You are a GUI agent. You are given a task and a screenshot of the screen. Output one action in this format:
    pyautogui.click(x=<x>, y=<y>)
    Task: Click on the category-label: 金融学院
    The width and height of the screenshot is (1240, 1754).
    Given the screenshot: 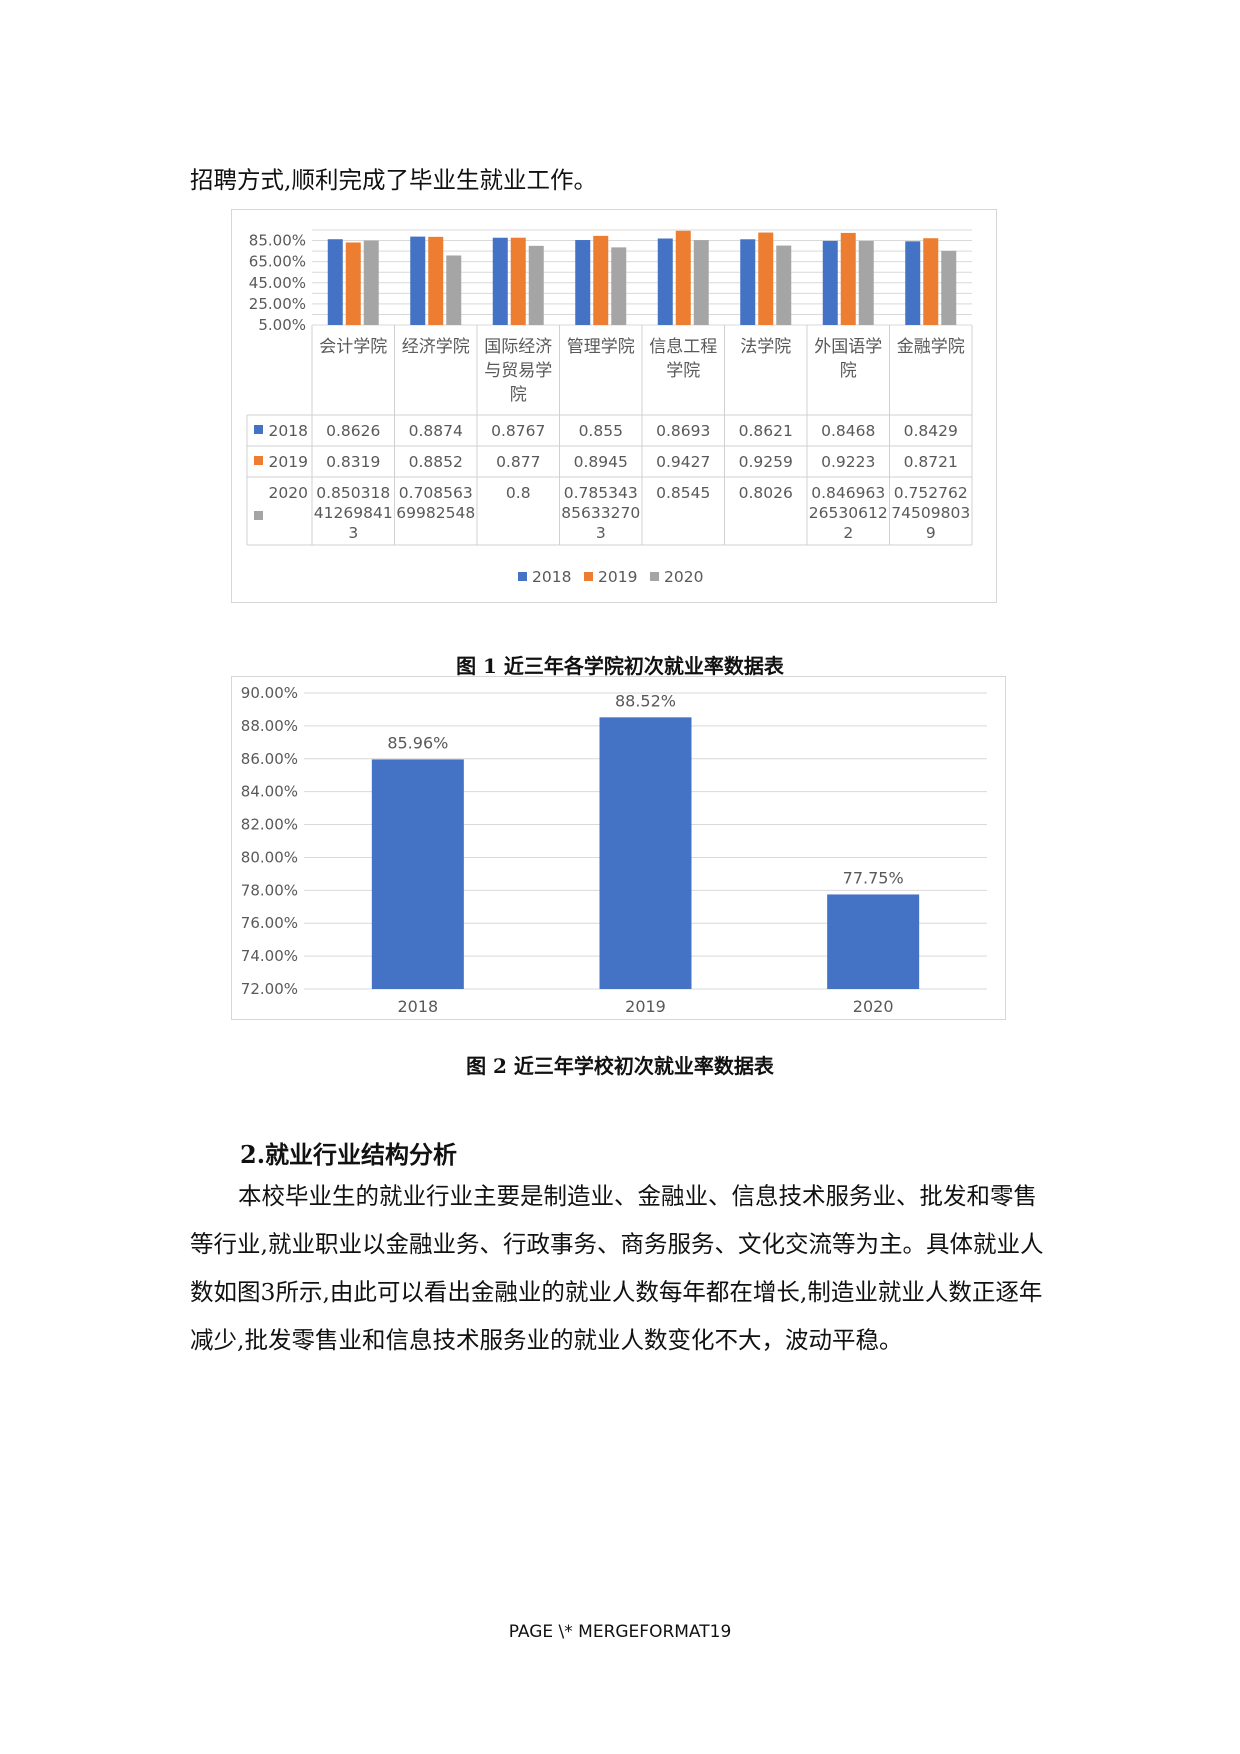 What is the action you would take?
    pyautogui.click(x=931, y=347)
    